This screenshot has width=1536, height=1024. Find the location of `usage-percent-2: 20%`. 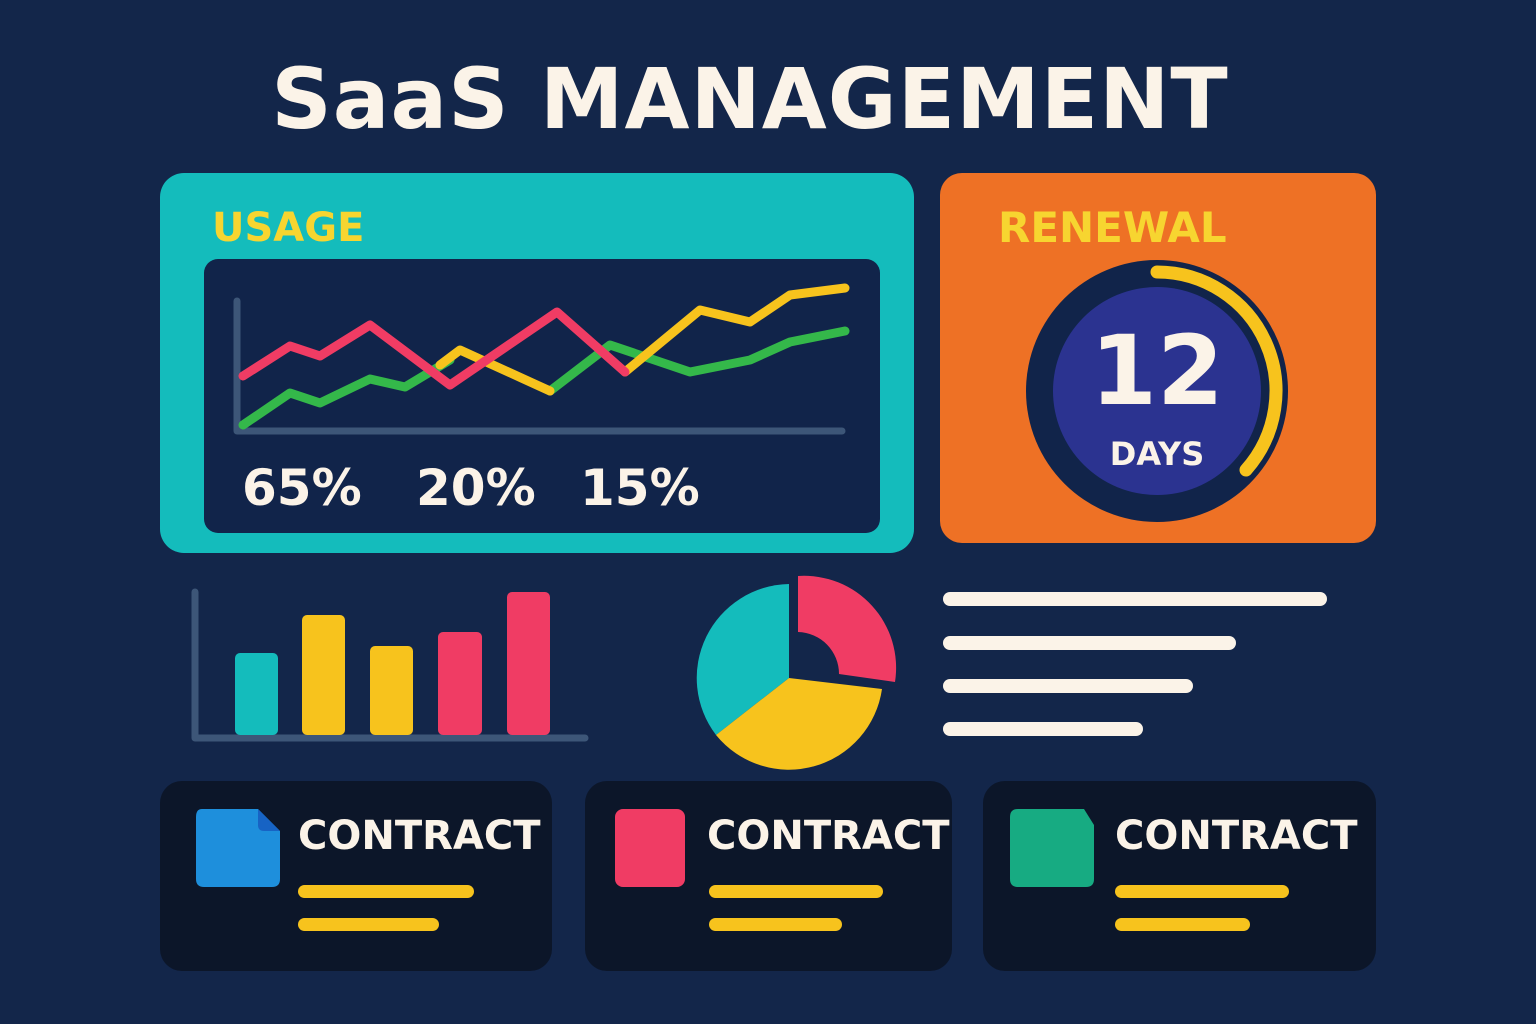

usage-percent-2: 20% is located at coordinates (476, 488).